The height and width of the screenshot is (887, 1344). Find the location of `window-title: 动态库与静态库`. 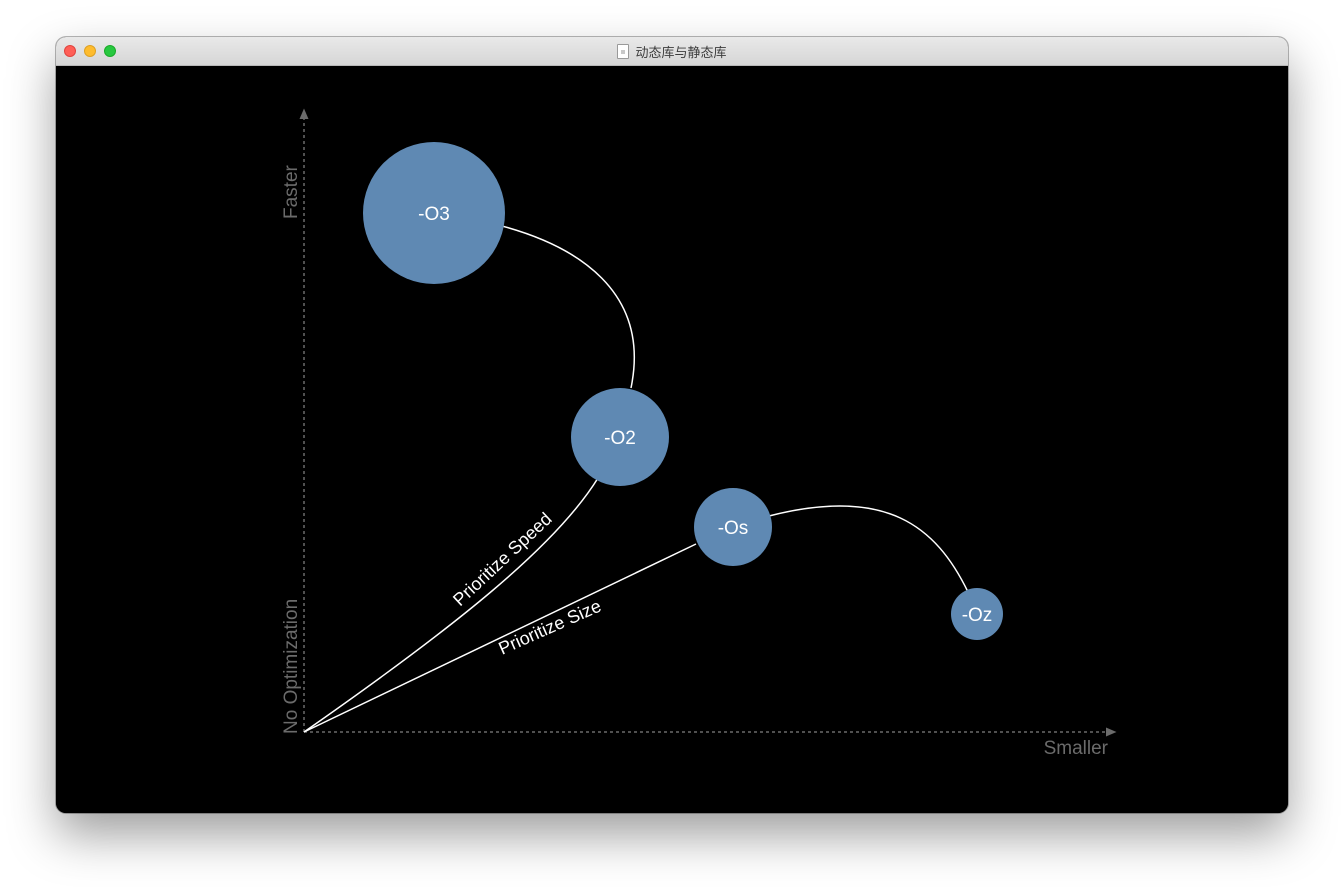

window-title: 动态库与静态库 is located at coordinates (681, 52).